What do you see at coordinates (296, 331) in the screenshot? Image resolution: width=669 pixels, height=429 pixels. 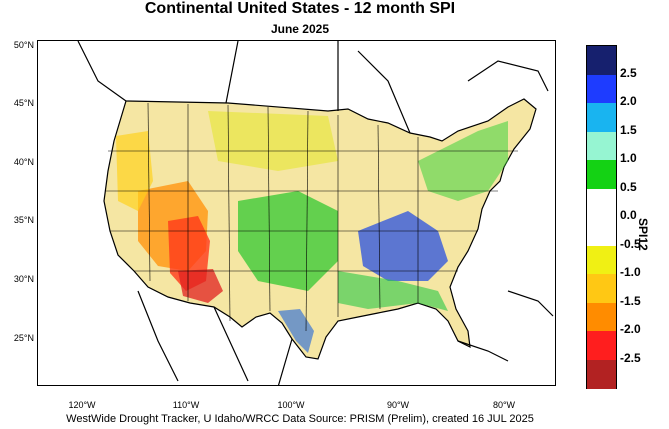 I see `region-texas-blue` at bounding box center [296, 331].